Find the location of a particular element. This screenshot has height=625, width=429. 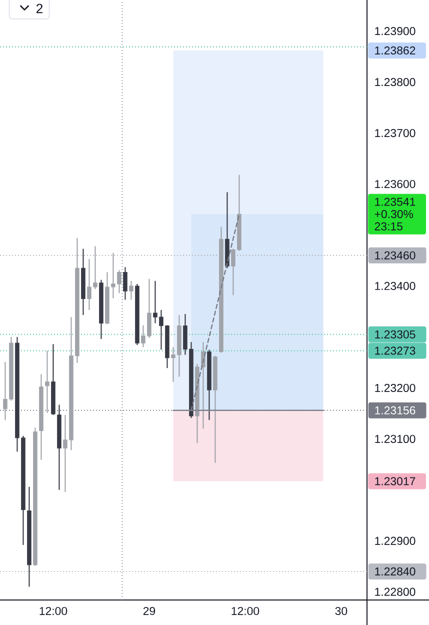

y-tick-label: 1.23200 is located at coordinates (395, 388).